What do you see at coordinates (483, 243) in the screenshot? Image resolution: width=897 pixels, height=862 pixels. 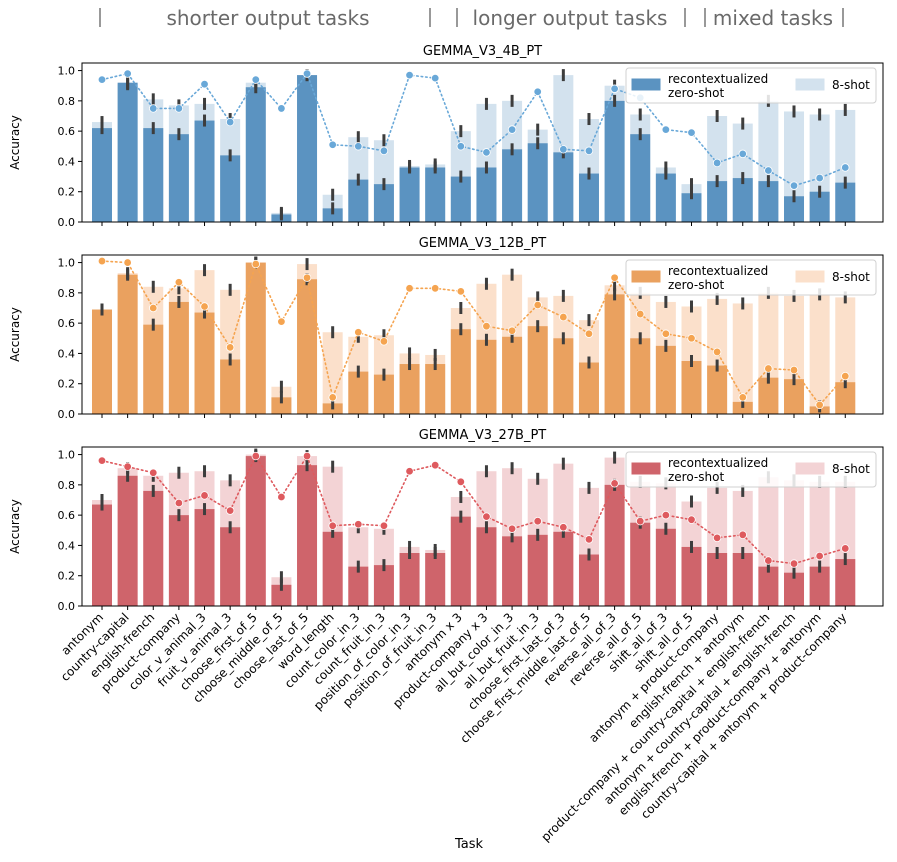 I see `chart-title: GEMMA_V3_12B_PT` at bounding box center [483, 243].